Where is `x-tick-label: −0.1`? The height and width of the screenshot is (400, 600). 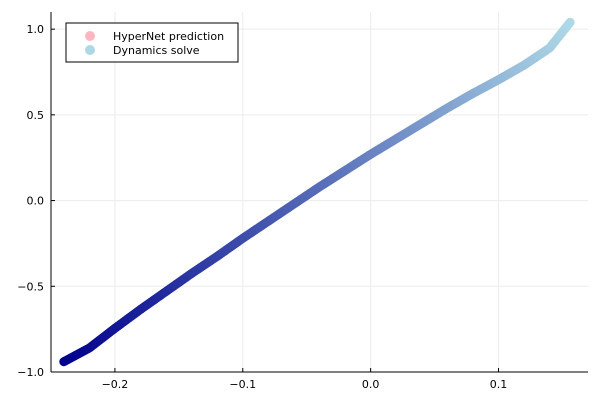
x-tick-label: −0.1 is located at coordinates (242, 384).